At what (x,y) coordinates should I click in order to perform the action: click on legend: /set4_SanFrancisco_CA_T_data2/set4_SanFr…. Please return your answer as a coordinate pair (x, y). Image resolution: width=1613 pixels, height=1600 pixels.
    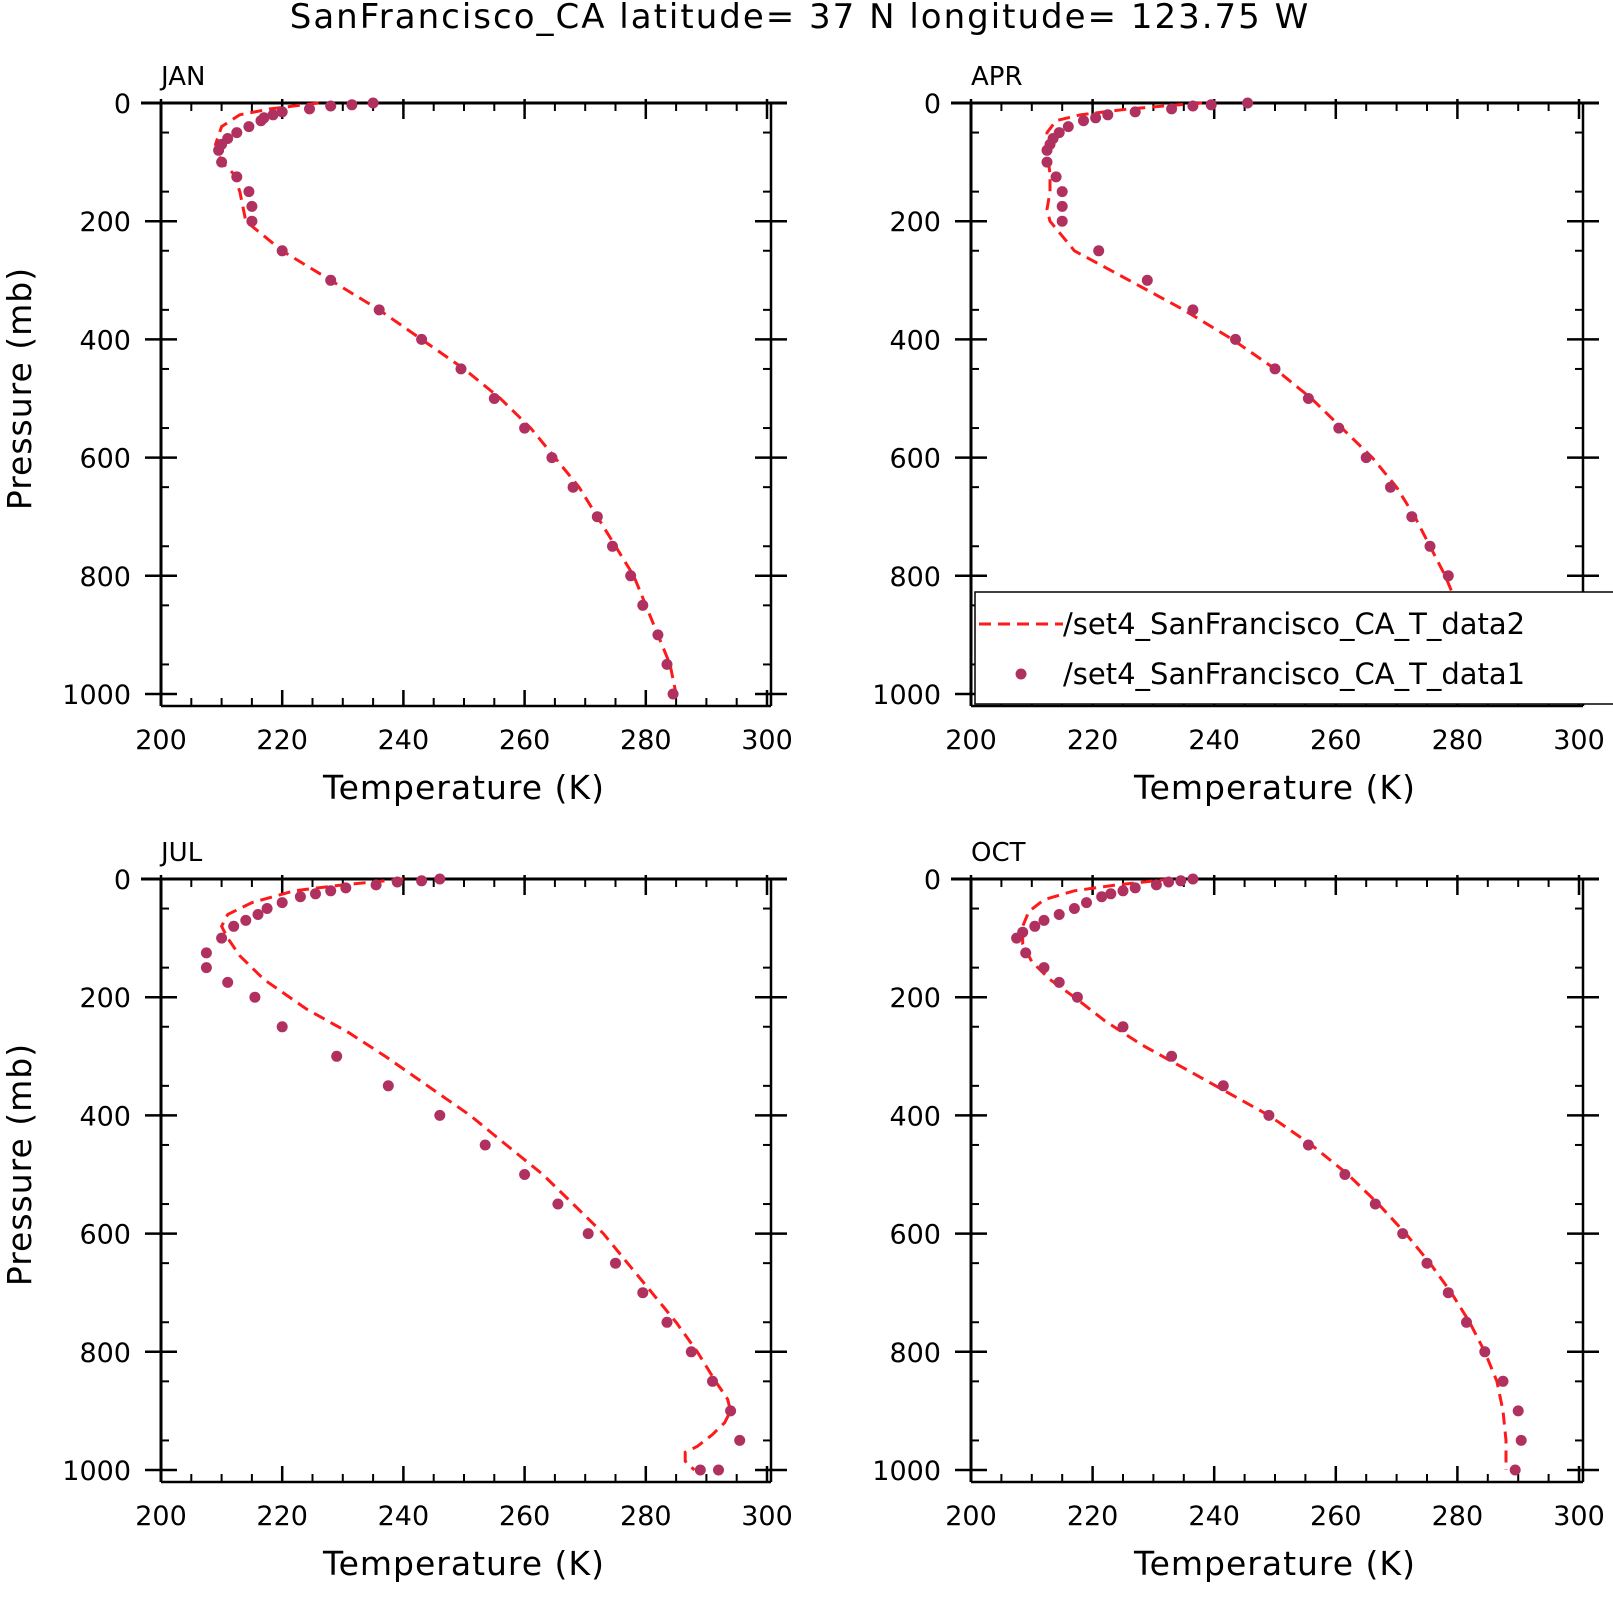
    Looking at the image, I should click on (1293, 648).